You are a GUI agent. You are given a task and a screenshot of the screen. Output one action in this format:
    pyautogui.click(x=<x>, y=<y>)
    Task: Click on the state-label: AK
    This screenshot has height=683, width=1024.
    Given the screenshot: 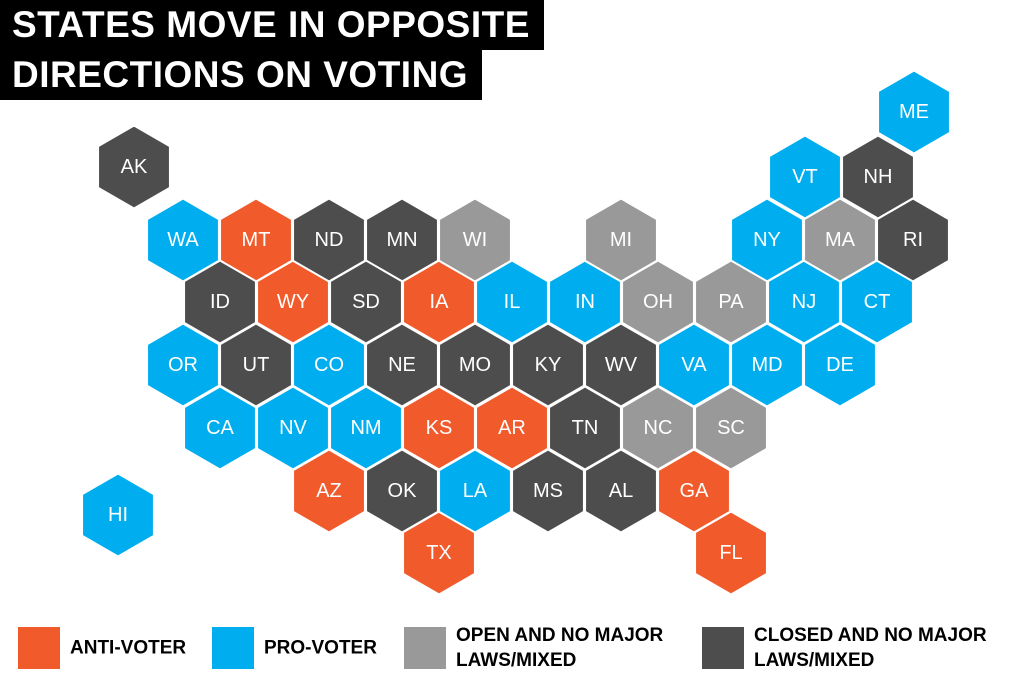 What is the action you would take?
    pyautogui.click(x=134, y=167)
    